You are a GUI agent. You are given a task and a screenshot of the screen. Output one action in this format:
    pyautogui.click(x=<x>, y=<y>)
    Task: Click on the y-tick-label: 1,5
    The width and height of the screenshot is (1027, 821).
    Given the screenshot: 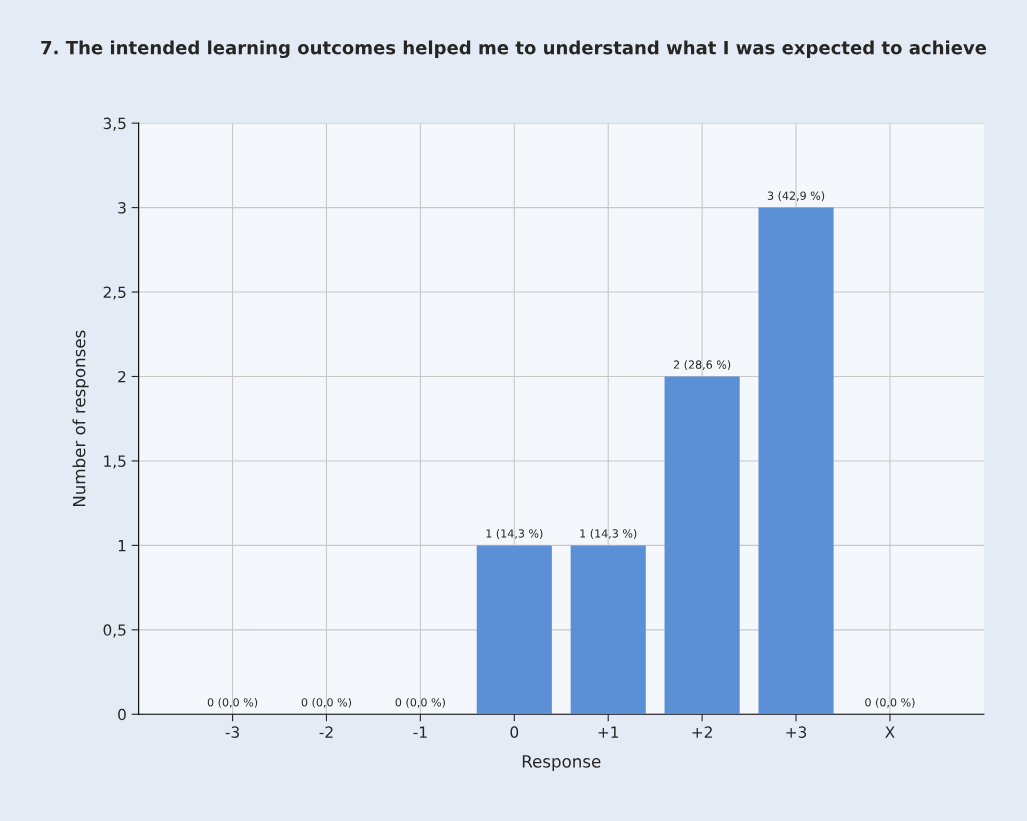 What is the action you would take?
    pyautogui.click(x=115, y=462)
    